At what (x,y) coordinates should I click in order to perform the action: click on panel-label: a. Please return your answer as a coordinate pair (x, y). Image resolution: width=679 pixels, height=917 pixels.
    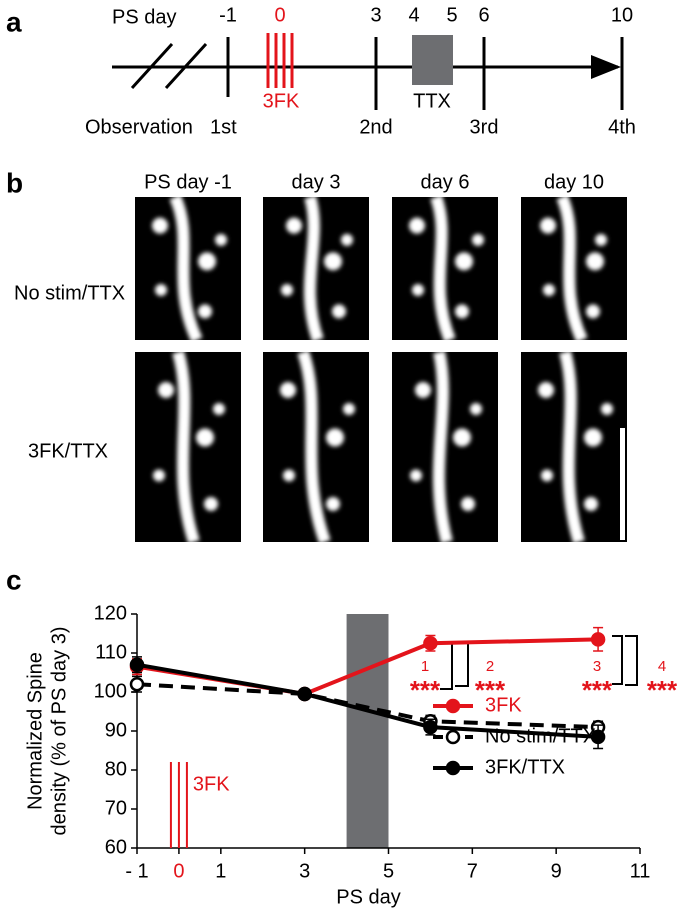
    Looking at the image, I should click on (14, 21).